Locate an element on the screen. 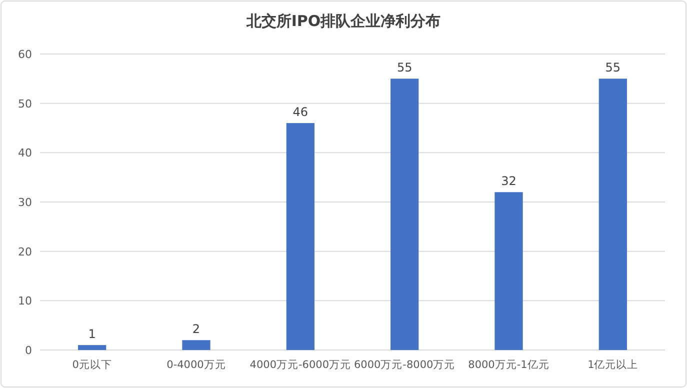  x-tick-label: 6000万元-8000万元 is located at coordinates (405, 365).